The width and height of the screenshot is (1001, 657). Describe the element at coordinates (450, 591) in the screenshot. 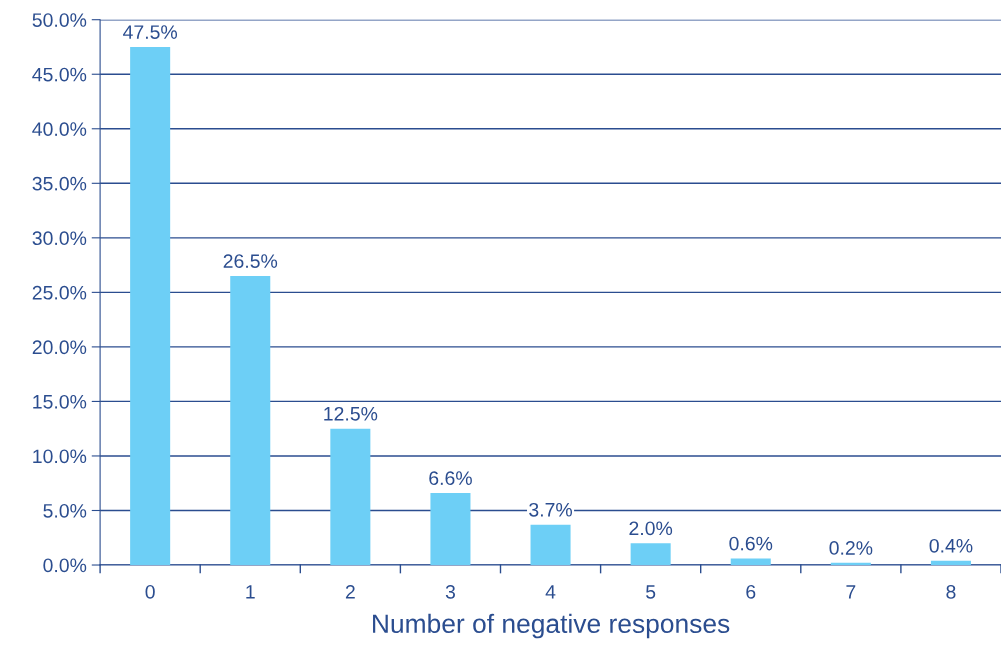

I see `x-tick-label: 3` at that location.